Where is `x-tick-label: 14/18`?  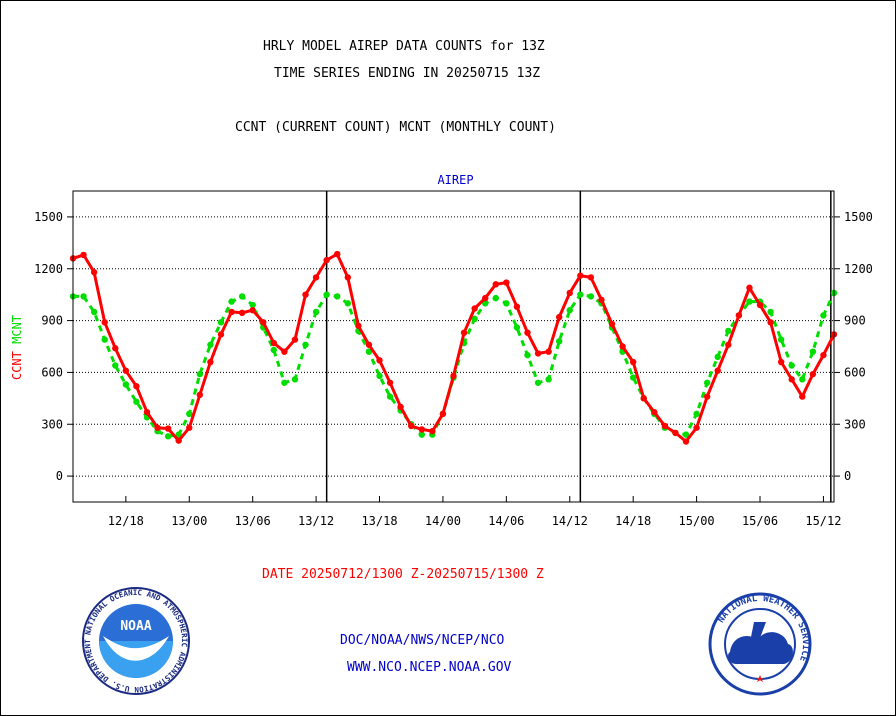 x-tick-label: 14/18 is located at coordinates (633, 521).